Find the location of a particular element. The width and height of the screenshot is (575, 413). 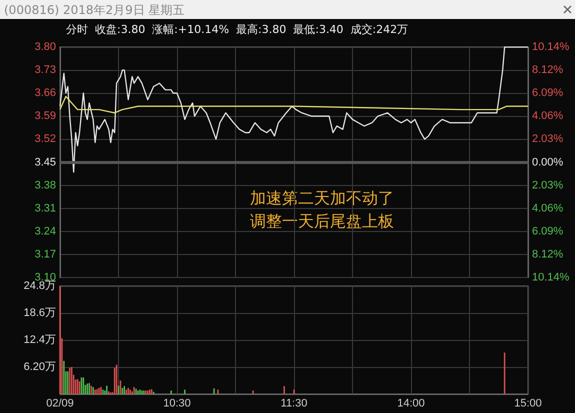

x-tick-label: 02/09 is located at coordinates (60, 404).